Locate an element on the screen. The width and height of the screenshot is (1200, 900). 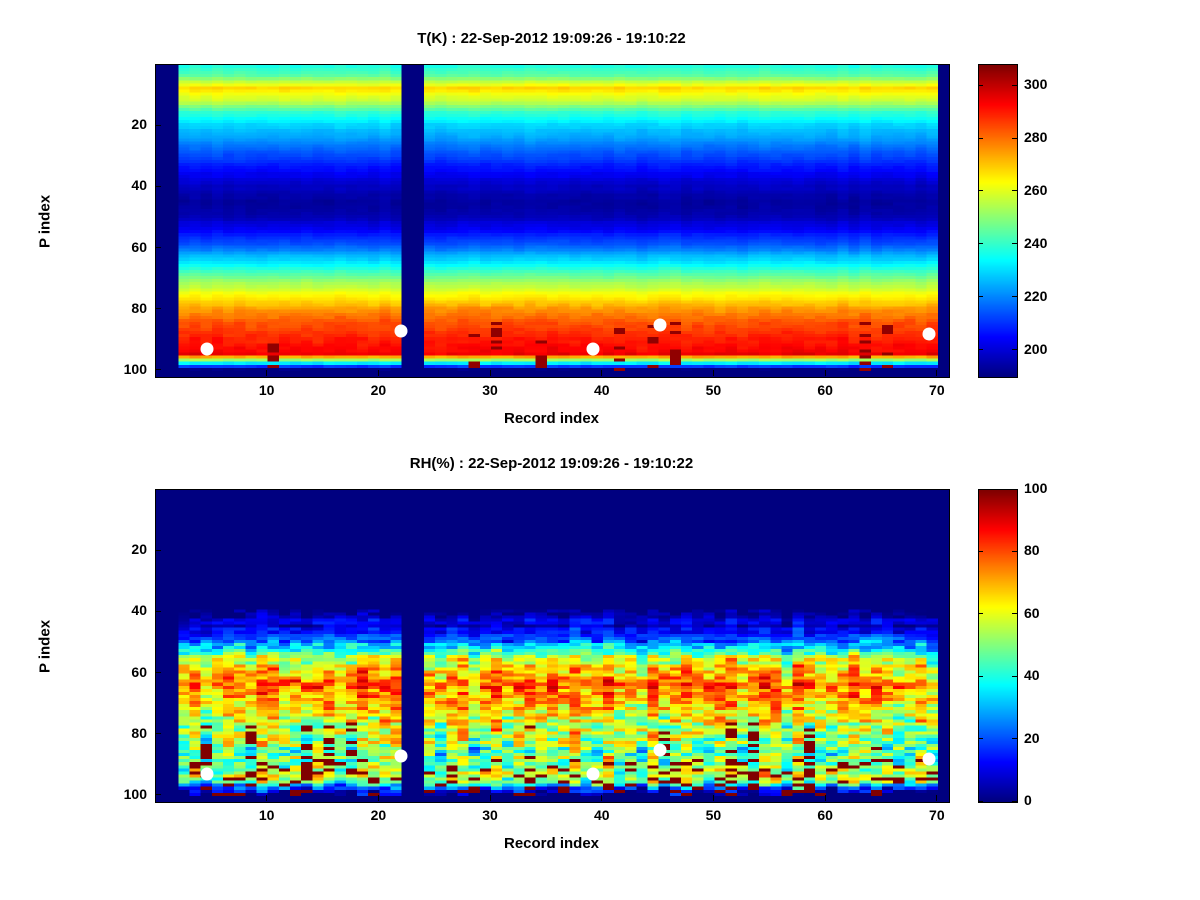
chart-title-temperature: T(K) : 22-Sep-2012 19:09:26 - 19:10:22 is located at coordinates (551, 38).